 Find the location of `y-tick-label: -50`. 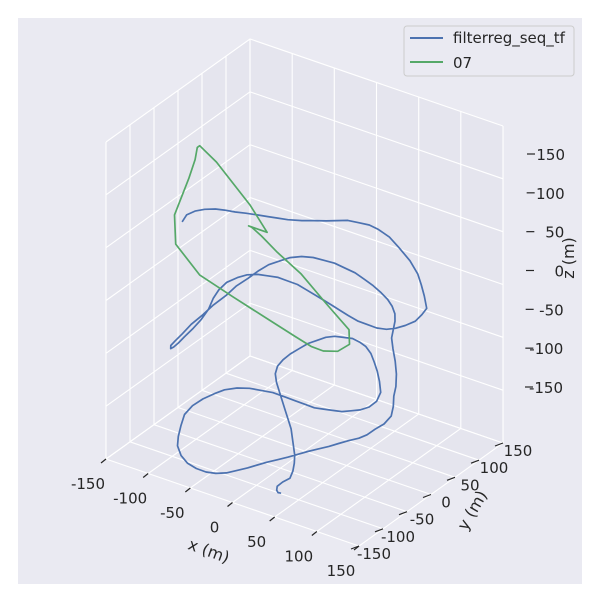

y-tick-label: -50 is located at coordinates (422, 520).